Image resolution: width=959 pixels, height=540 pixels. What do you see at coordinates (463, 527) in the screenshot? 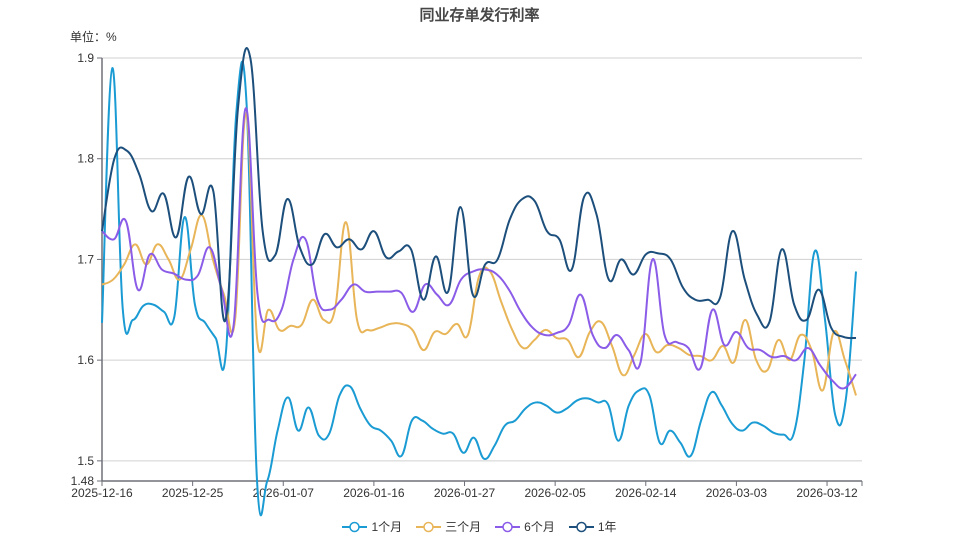
I see `legend-label: 三个月` at bounding box center [463, 527].